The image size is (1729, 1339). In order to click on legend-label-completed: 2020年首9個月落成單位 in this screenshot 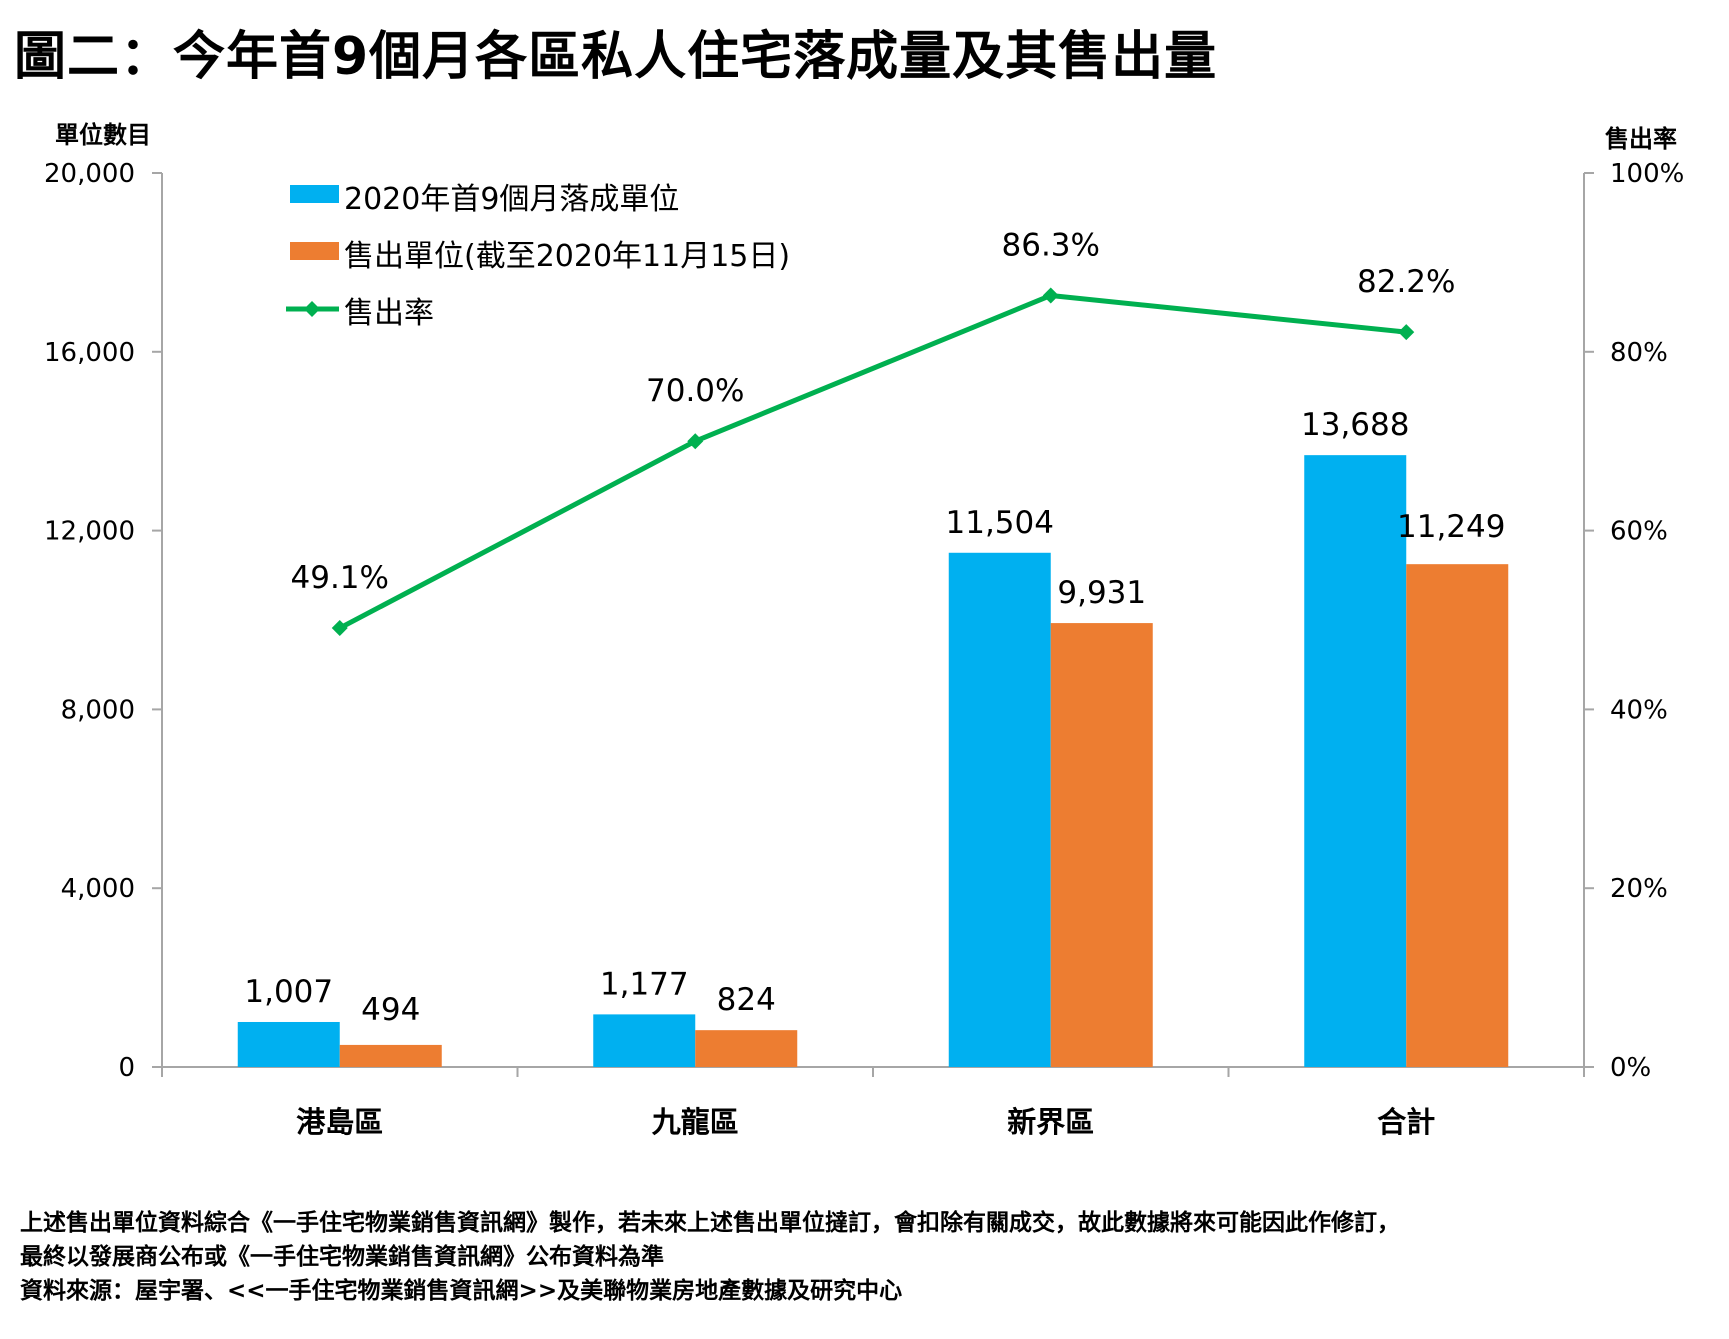, I will do `click(511, 199)`.